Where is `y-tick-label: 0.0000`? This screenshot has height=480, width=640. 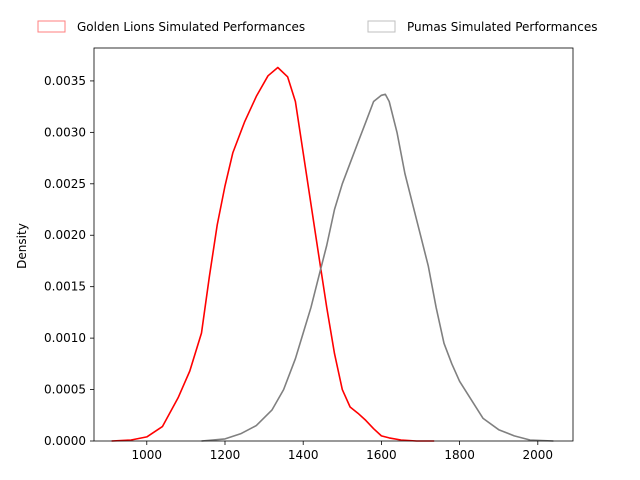
y-tick-label: 0.0000 is located at coordinates (65, 441).